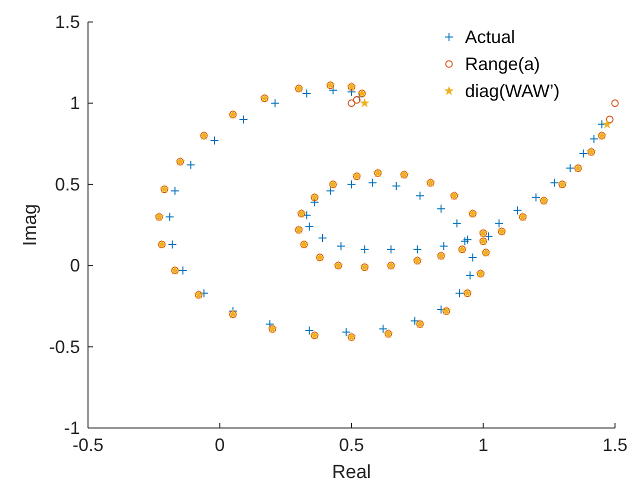 This screenshot has width=634, height=496. I want to click on y-tick-label: -1, so click(72, 428).